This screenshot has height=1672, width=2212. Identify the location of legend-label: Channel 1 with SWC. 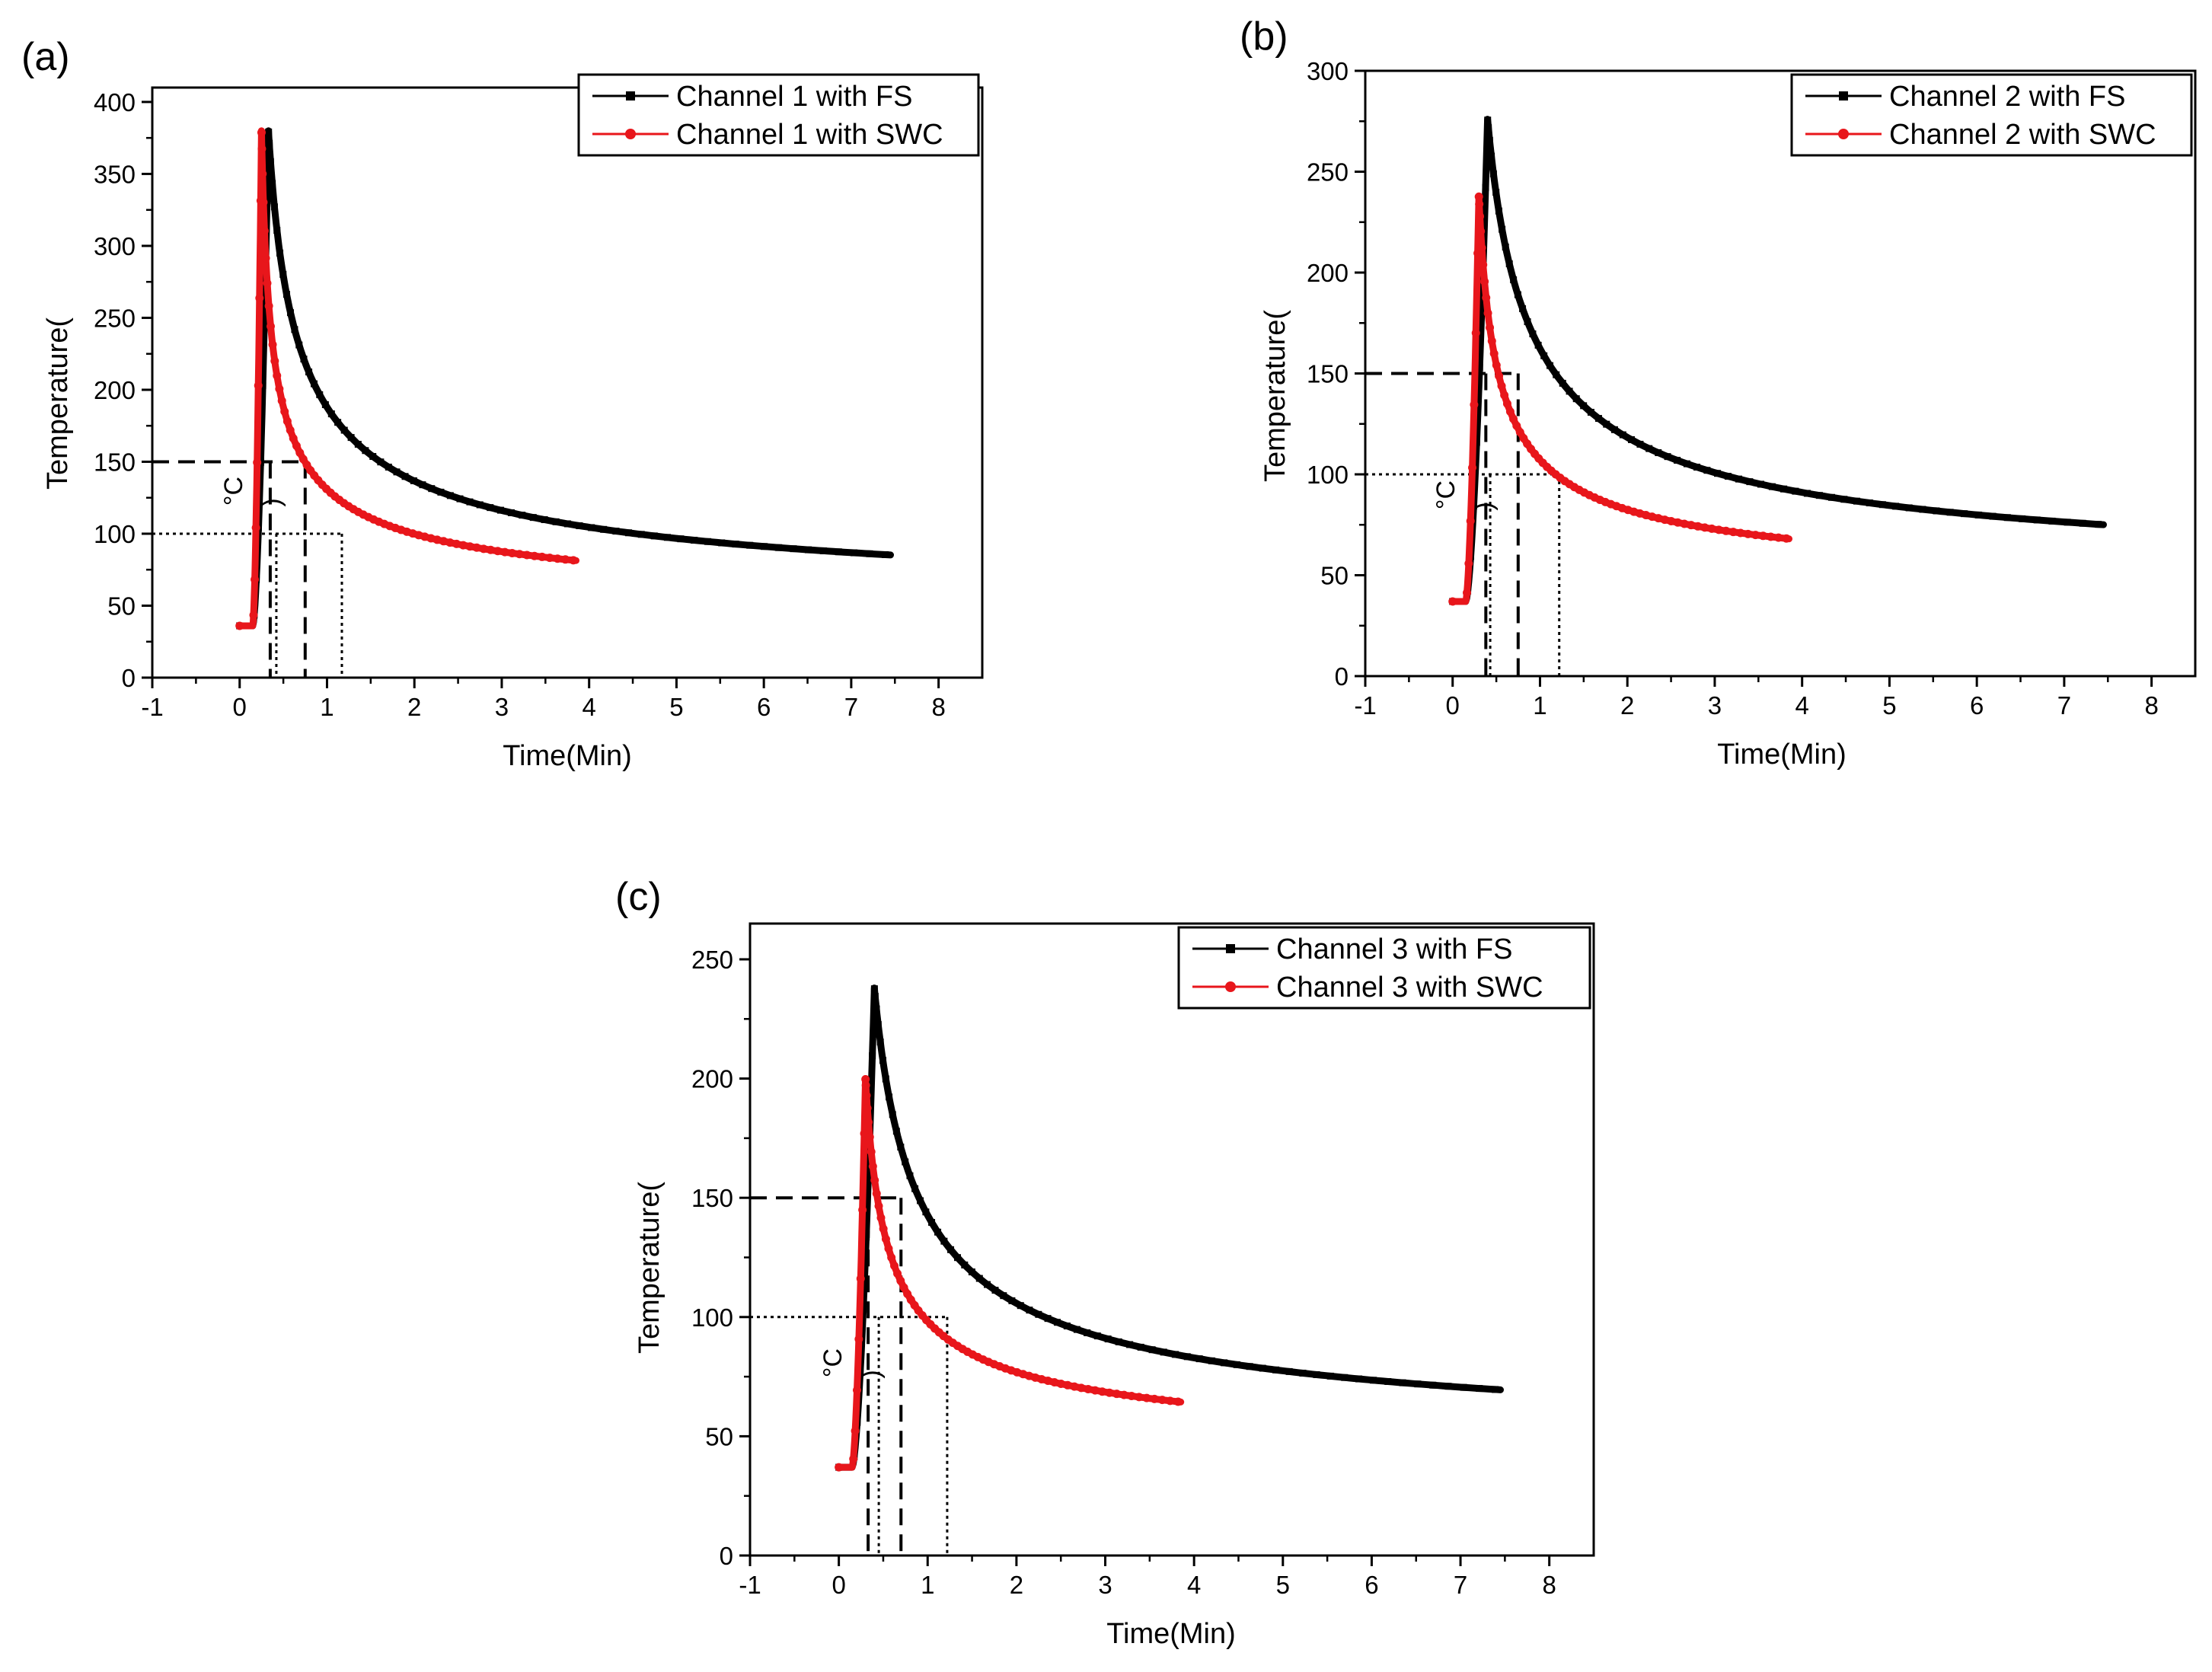
(809, 135).